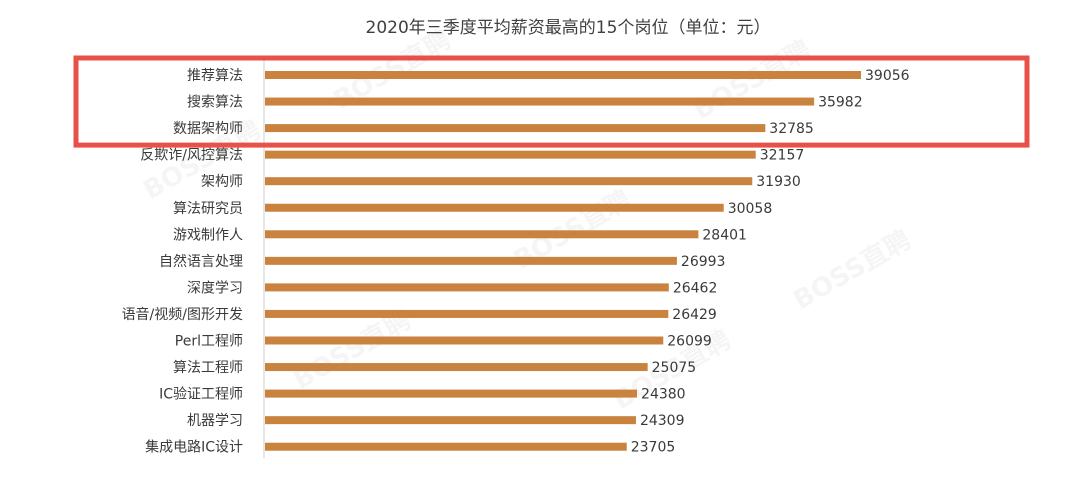 This screenshot has width=1076, height=483. What do you see at coordinates (750, 209) in the screenshot?
I see `value-label: 30058` at bounding box center [750, 209].